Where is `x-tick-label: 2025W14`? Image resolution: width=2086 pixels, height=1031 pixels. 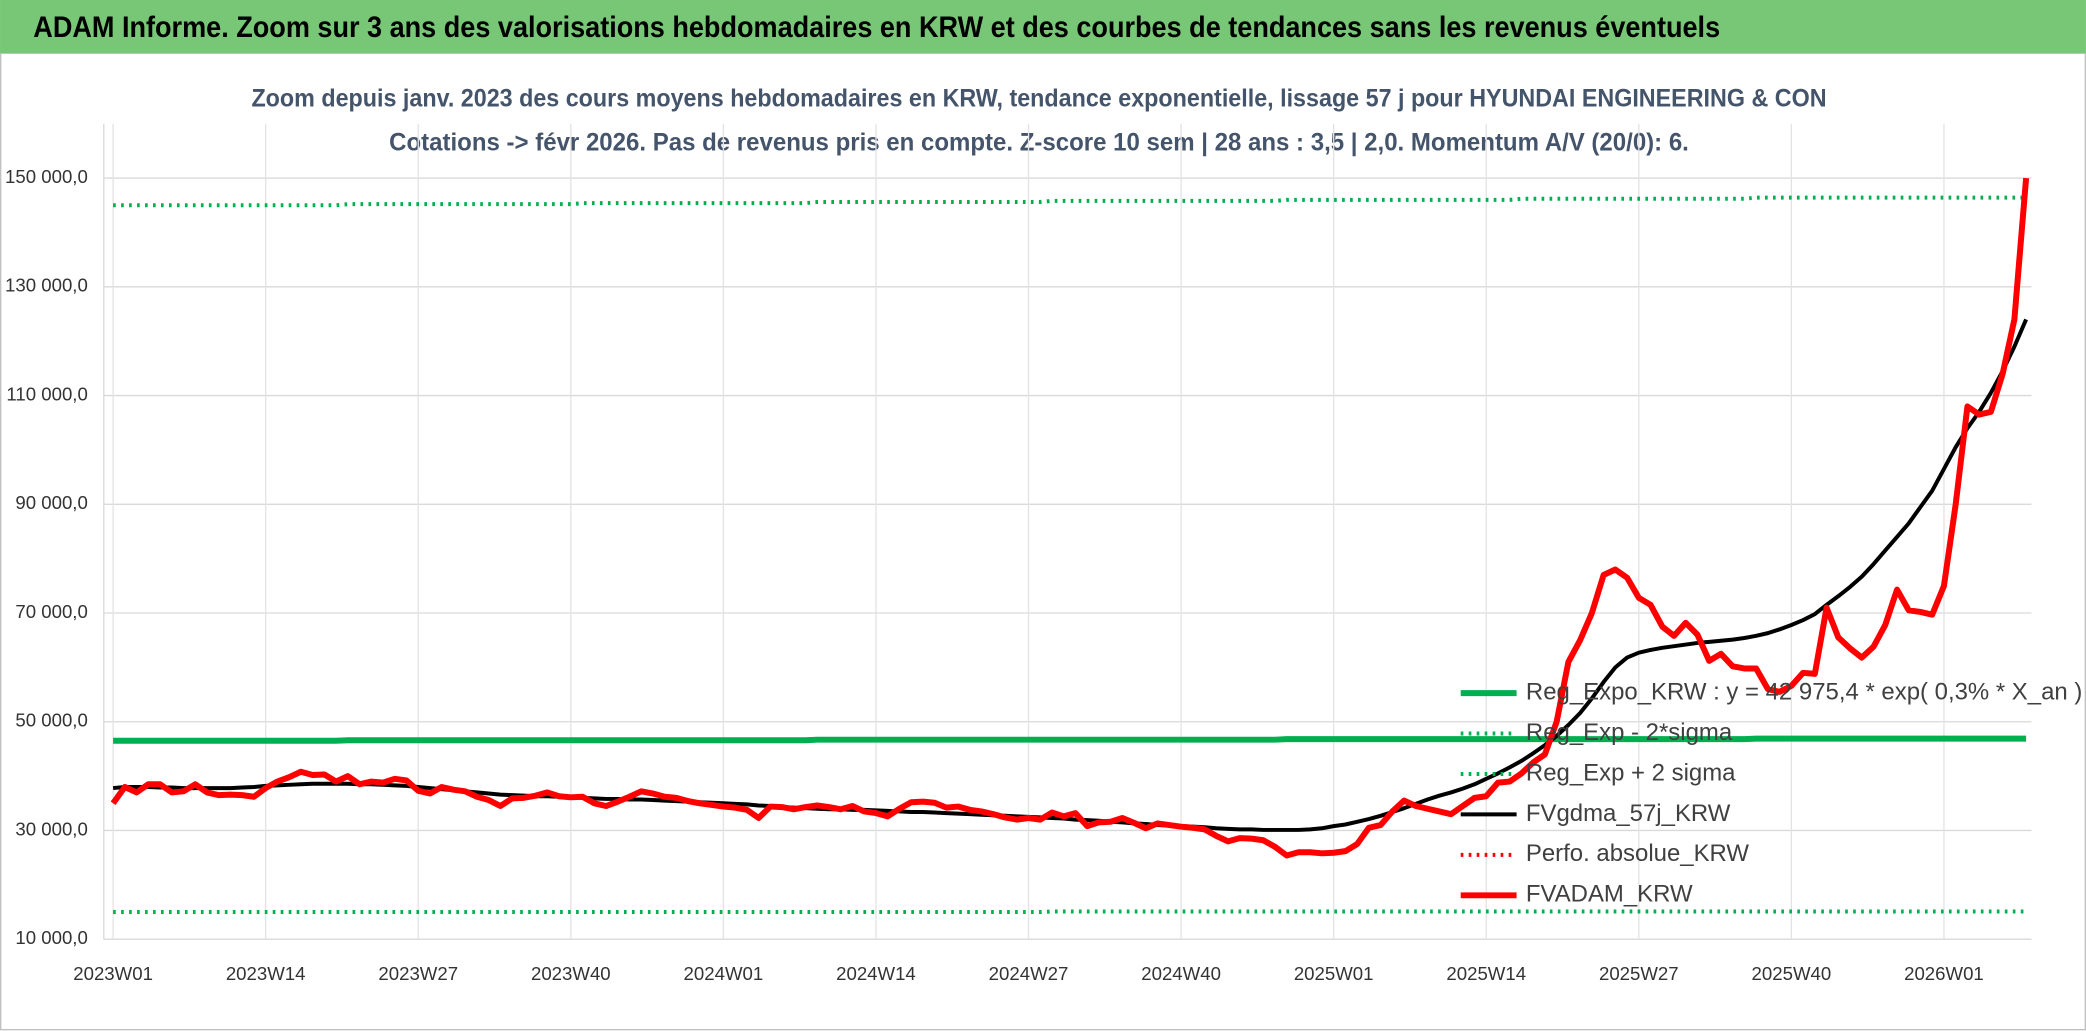
x-tick-label: 2025W14 is located at coordinates (1486, 973).